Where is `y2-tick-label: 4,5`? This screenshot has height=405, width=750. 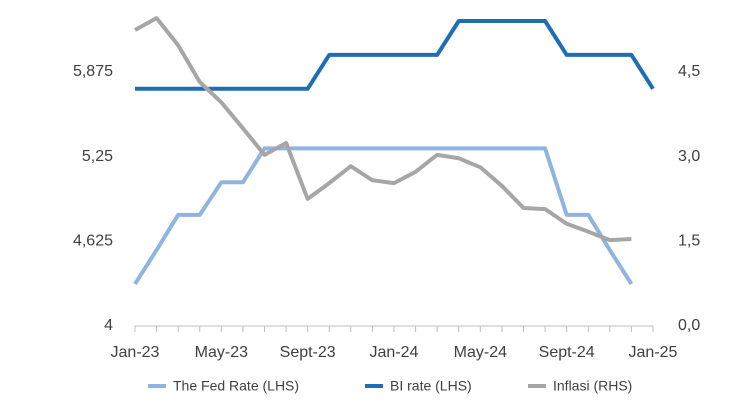 y2-tick-label: 4,5 is located at coordinates (689, 71).